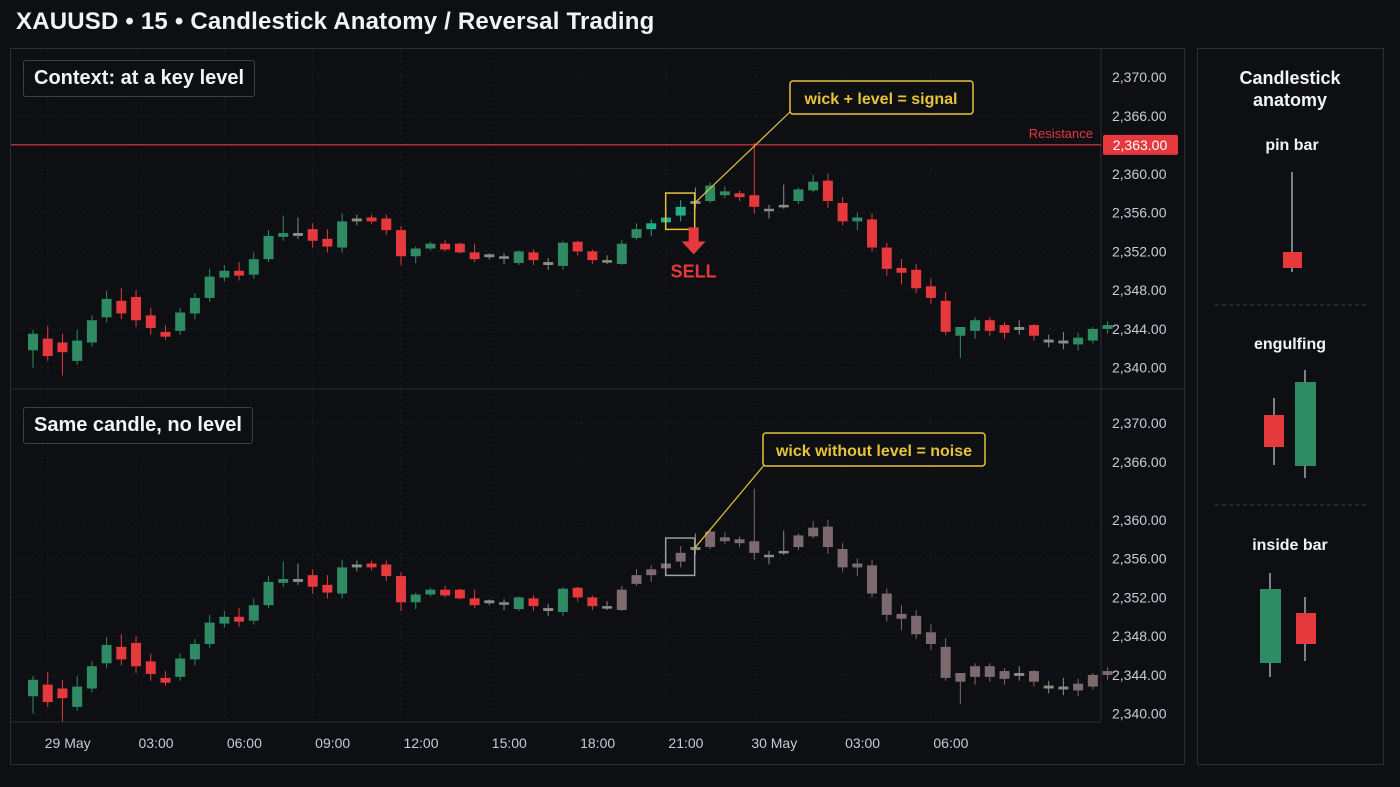 Image resolution: width=1400 pixels, height=787 pixels. Describe the element at coordinates (597, 743) in the screenshot. I see `time-tick-label: 18:00` at that location.